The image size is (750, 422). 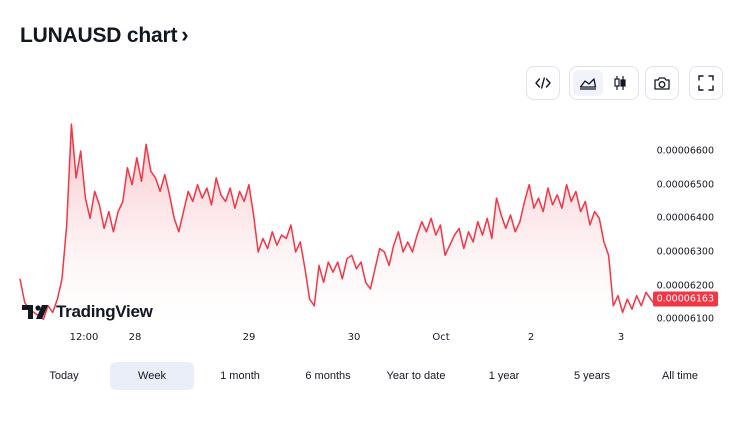 What do you see at coordinates (354, 337) in the screenshot?
I see `x-axis-tick-label: 30` at bounding box center [354, 337].